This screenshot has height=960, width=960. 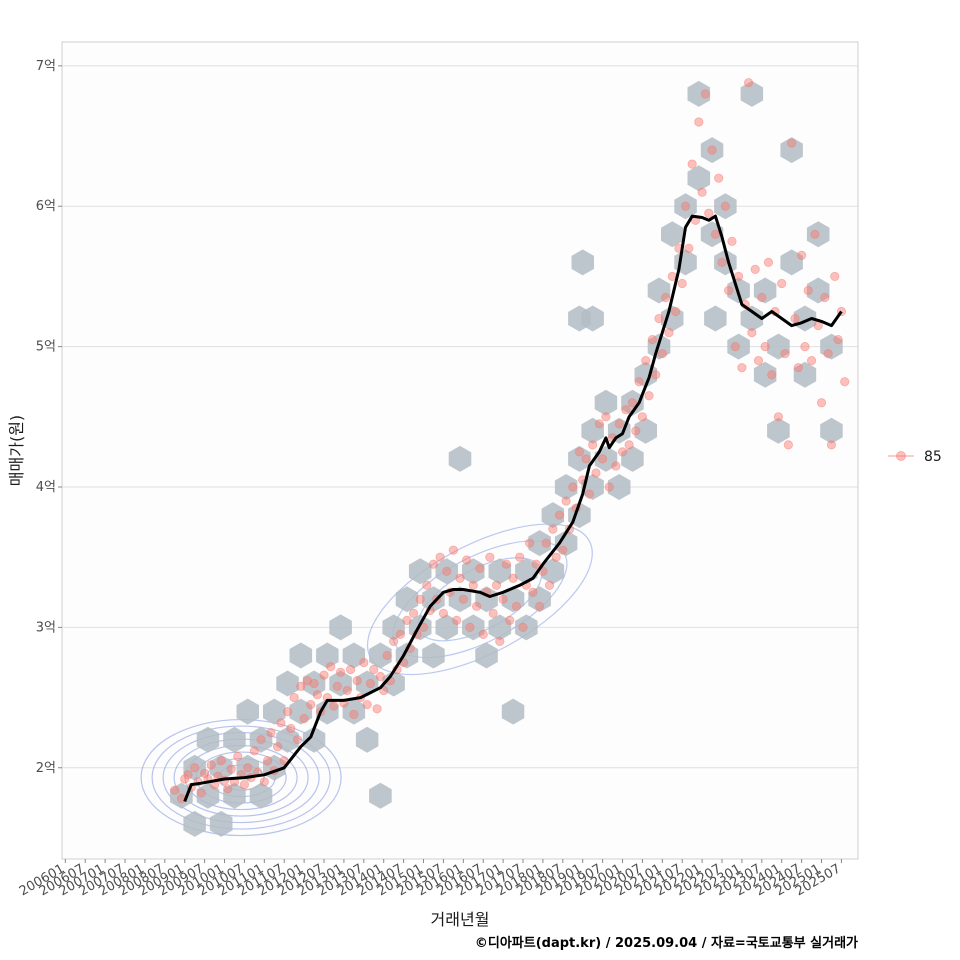 What do you see at coordinates (460, 919) in the screenshot?
I see `x-axis-title: 거래년월` at bounding box center [460, 919].